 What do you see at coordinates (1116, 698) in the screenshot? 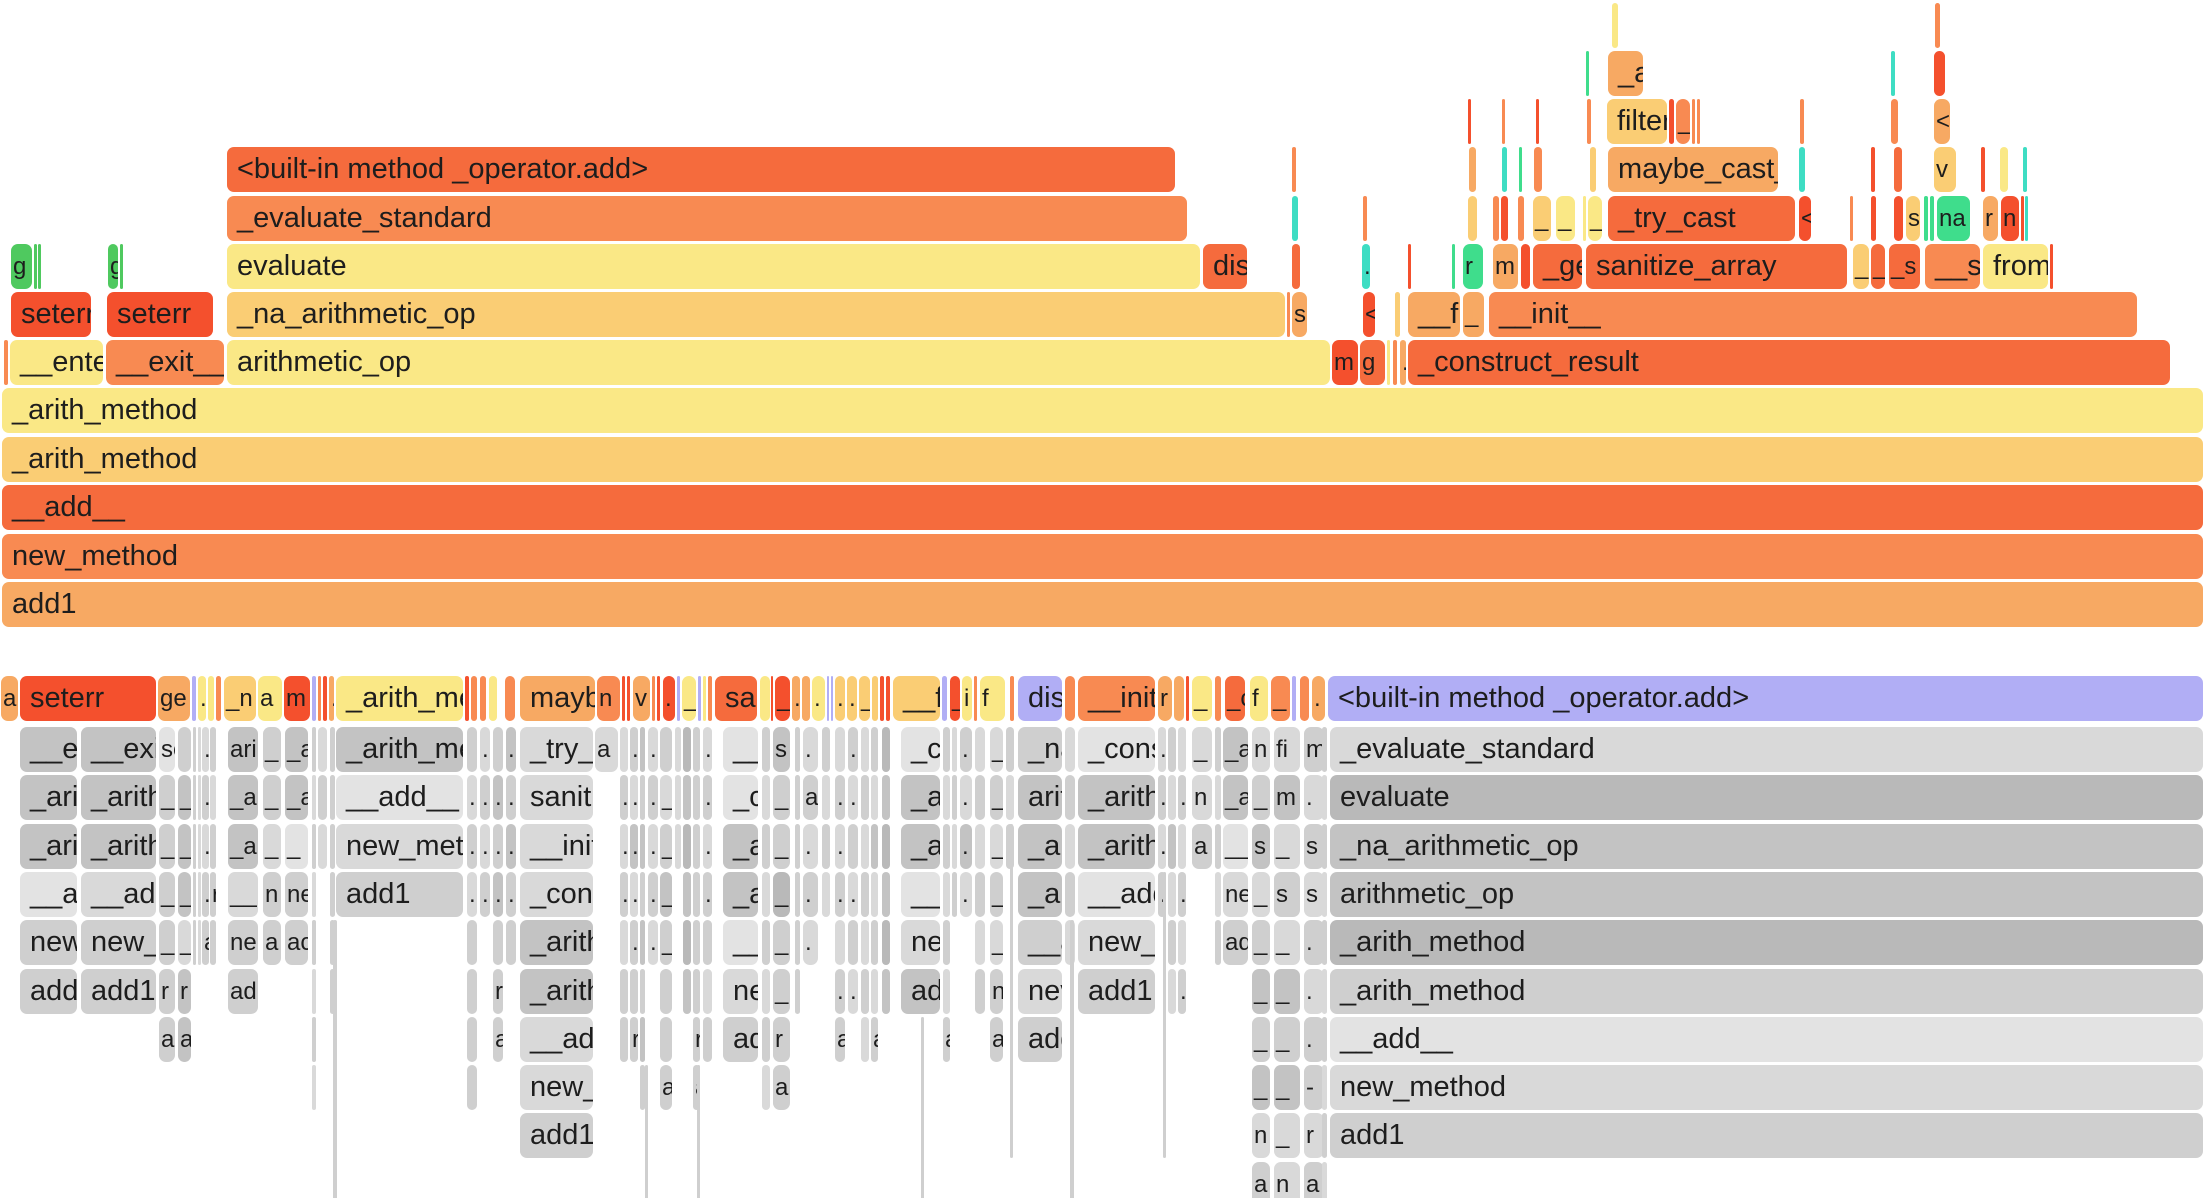
I see `header-frame: __init_` at bounding box center [1116, 698].